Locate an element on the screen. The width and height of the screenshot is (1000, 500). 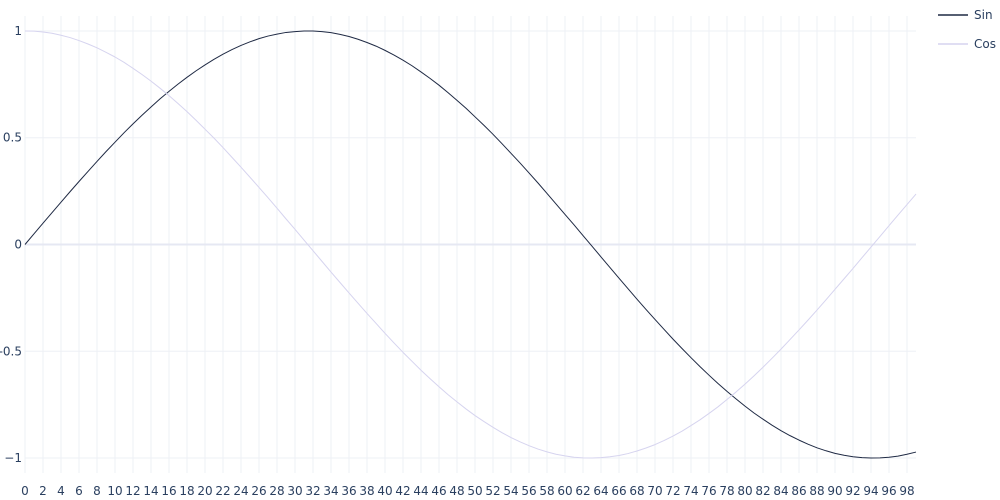
x-tick-label: 86 is located at coordinates (798, 491).